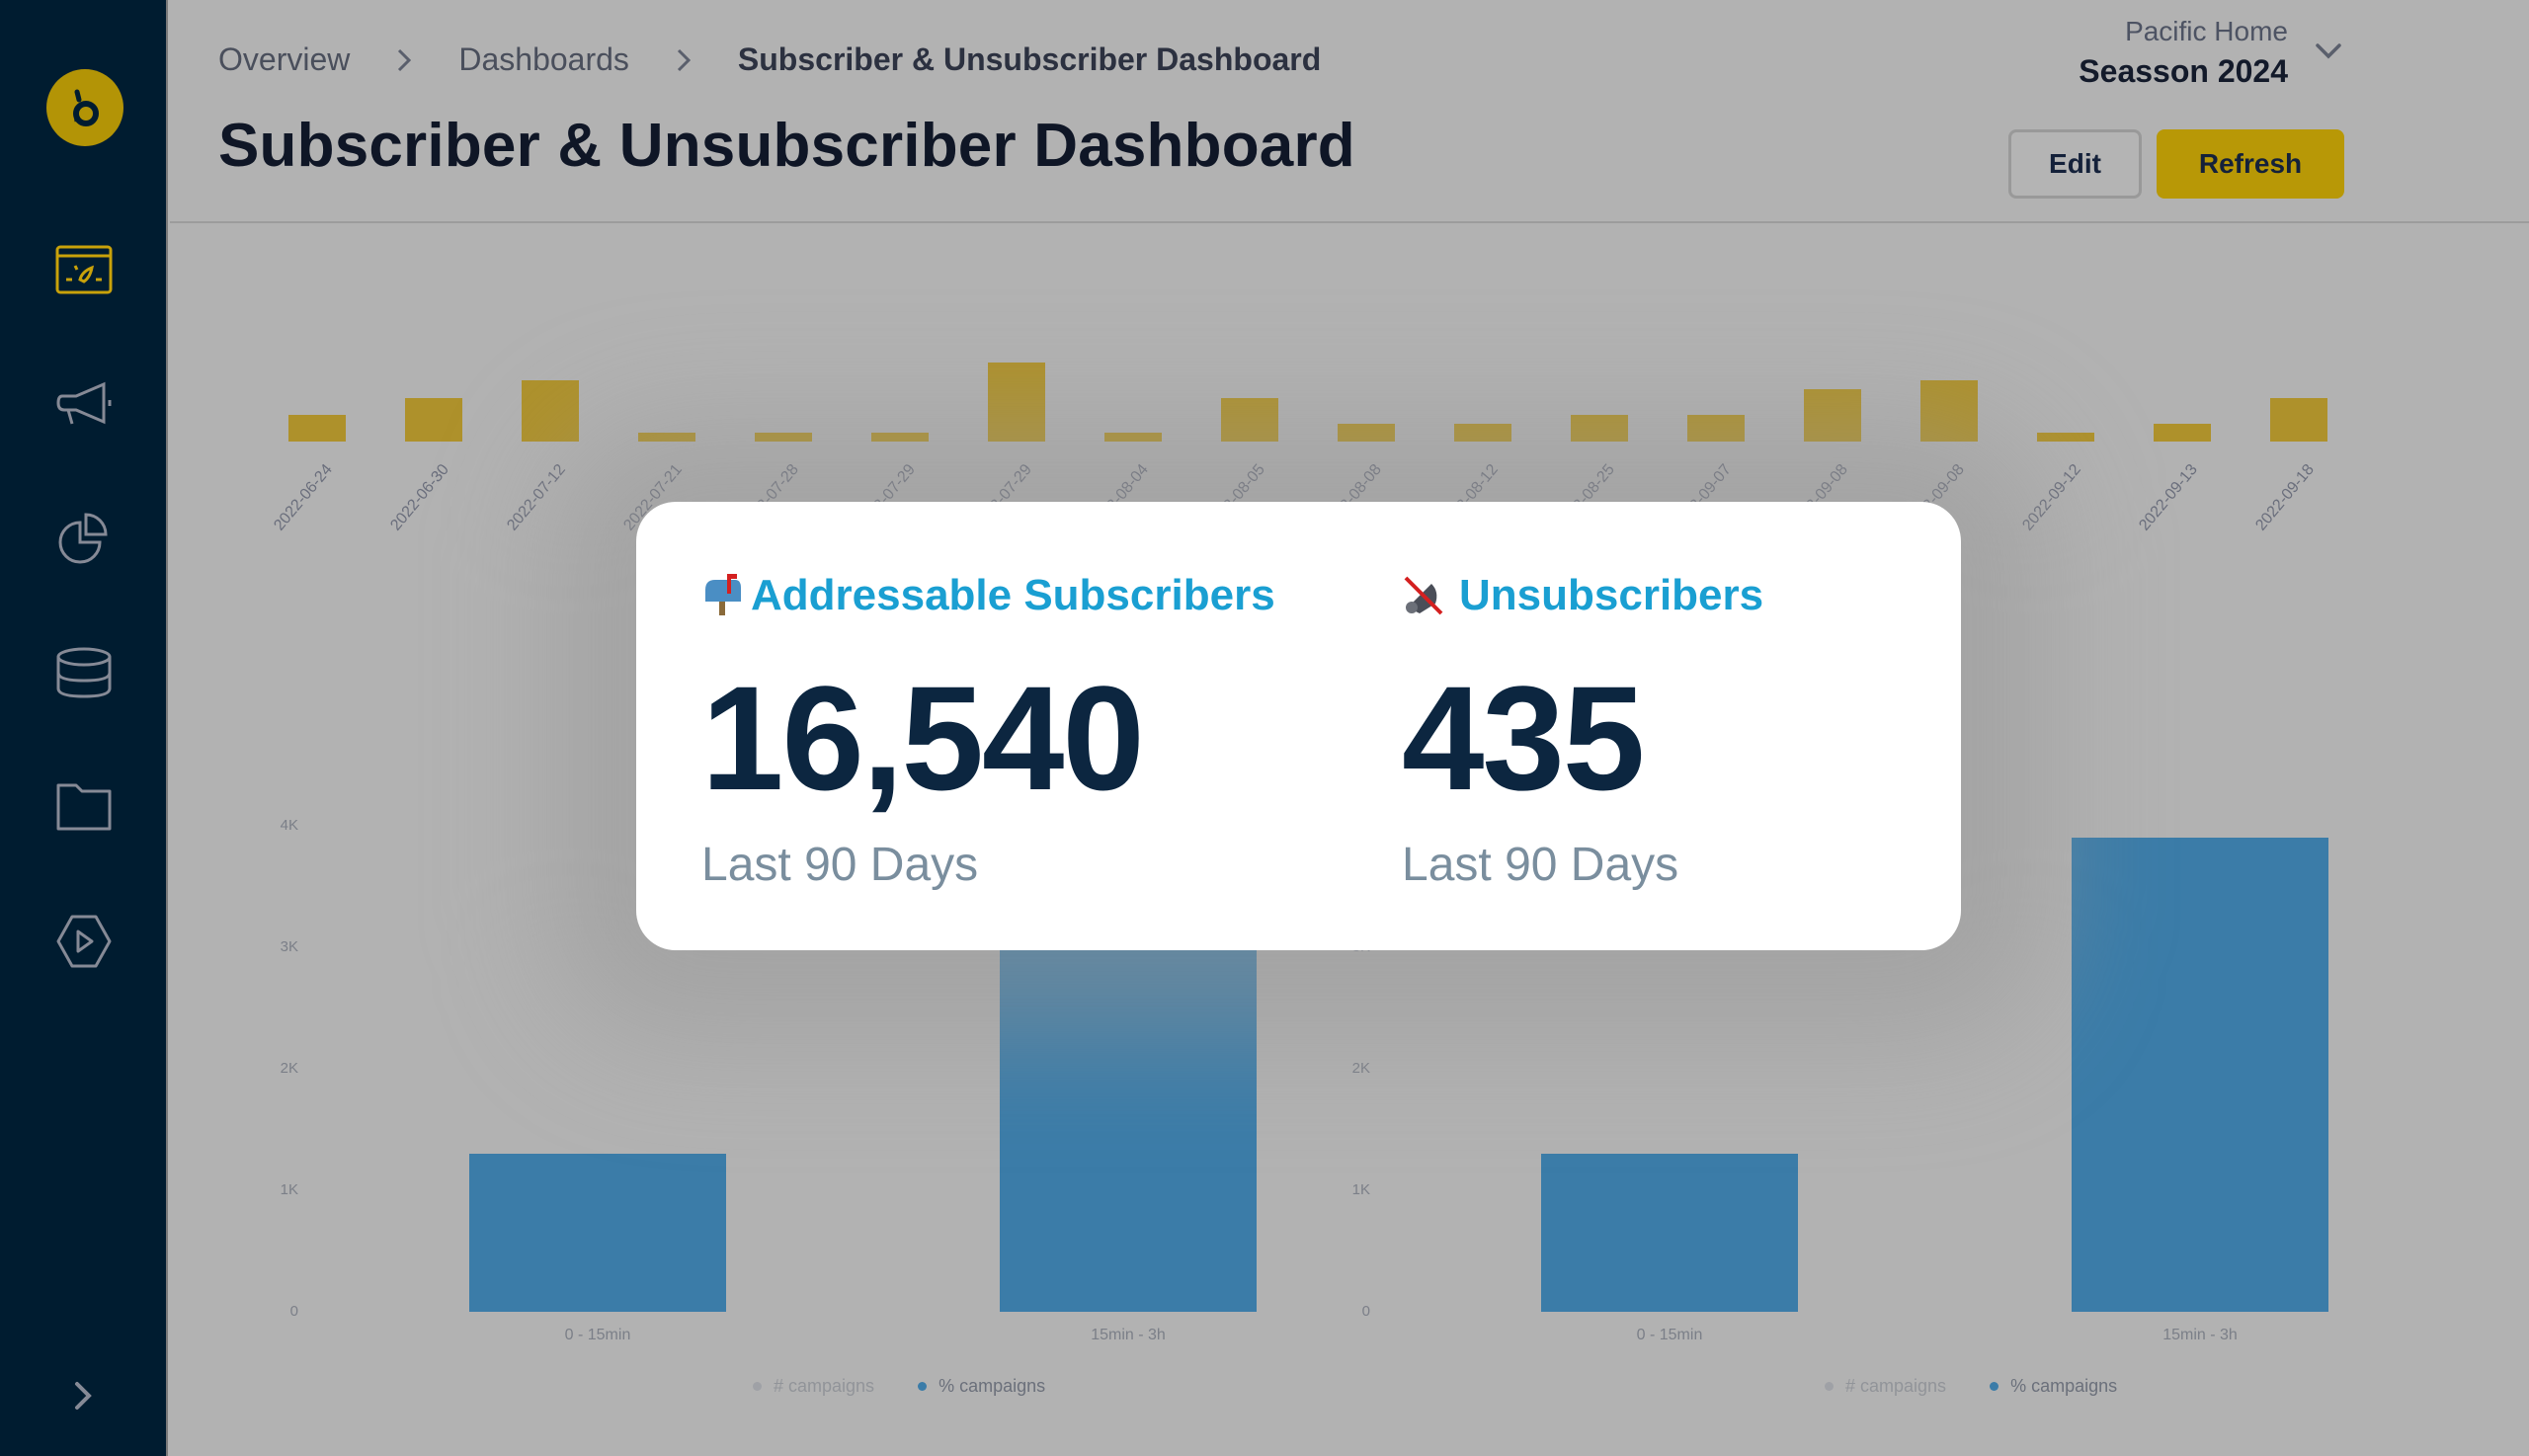 The height and width of the screenshot is (1456, 2529). What do you see at coordinates (787, 146) in the screenshot?
I see `page-title: Subscriber & Unsubscriber Dashboard` at bounding box center [787, 146].